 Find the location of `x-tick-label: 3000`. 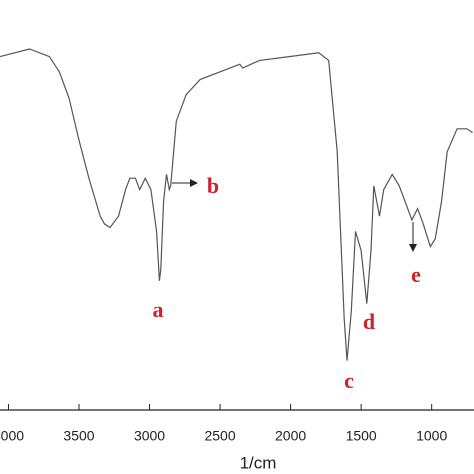

x-tick-label: 3000 is located at coordinates (149, 436).